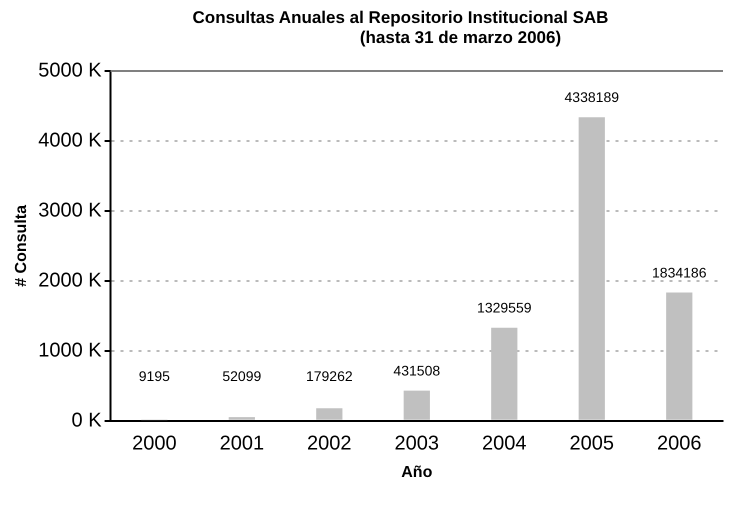 This screenshot has width=741, height=506. I want to click on y-tick-label: 0 K, so click(87, 420).